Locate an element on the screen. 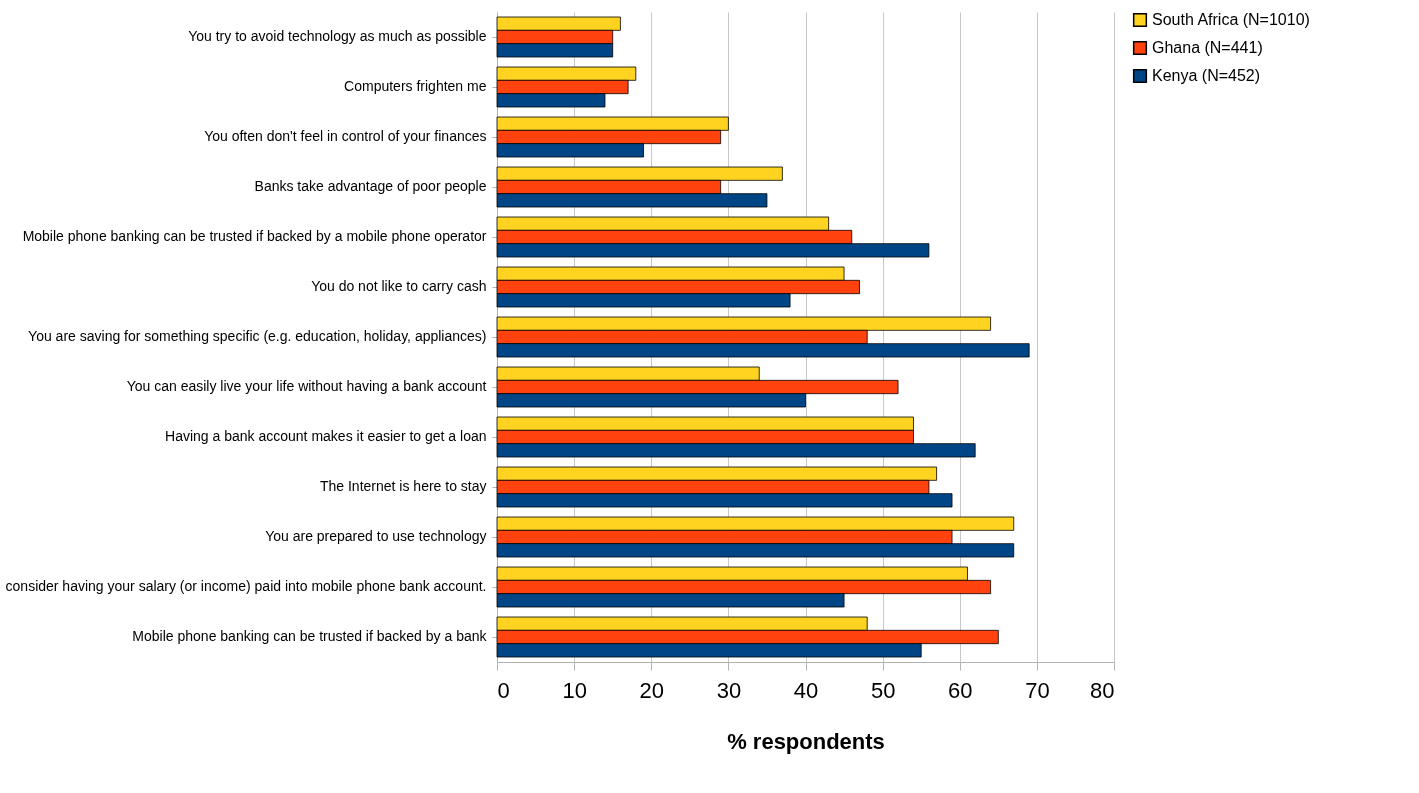  x-tick-label: 70 is located at coordinates (1037, 690).